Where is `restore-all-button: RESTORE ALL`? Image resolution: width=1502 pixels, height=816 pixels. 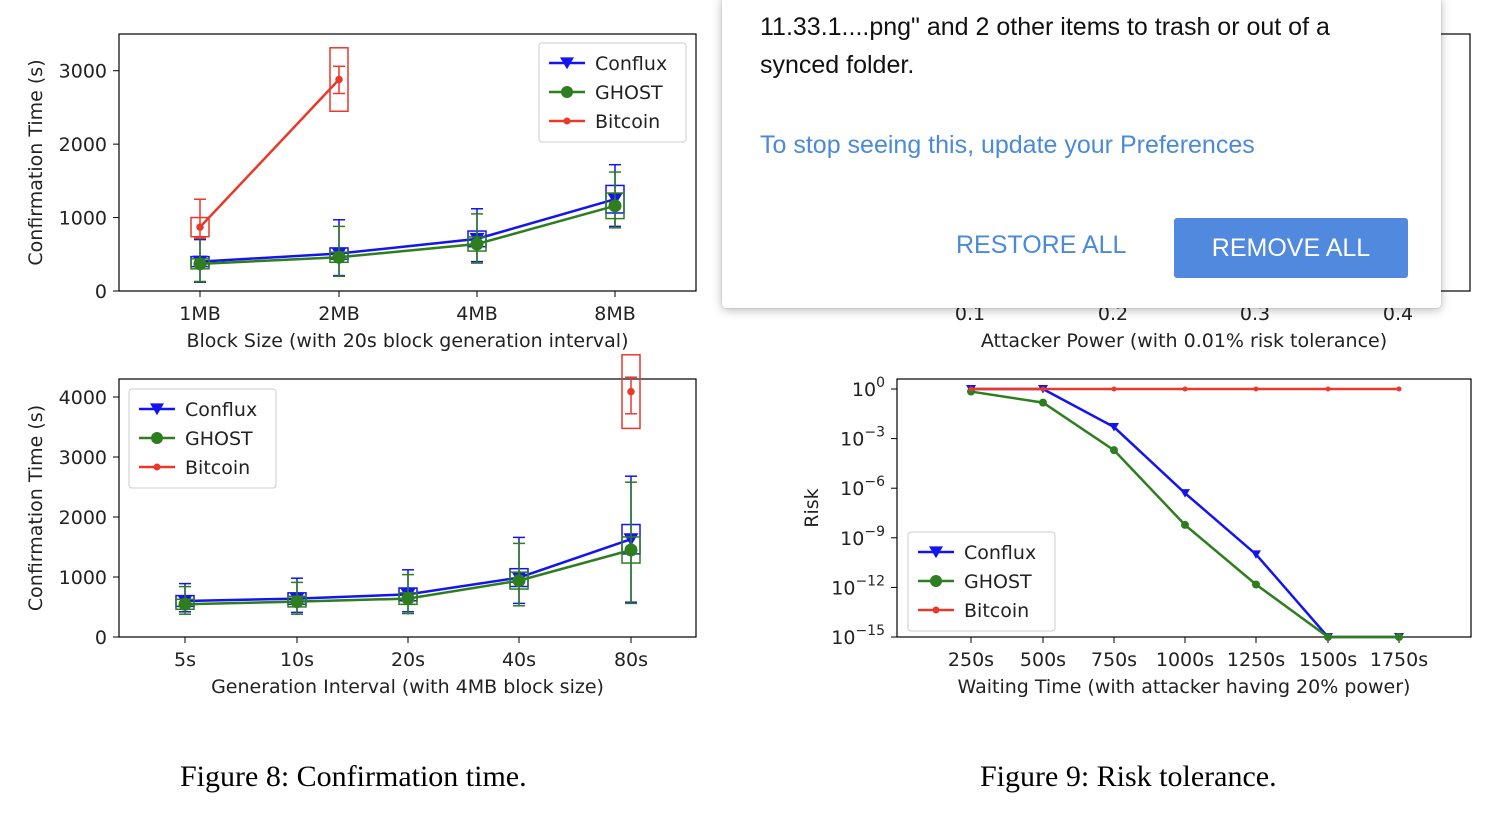 restore-all-button: RESTORE ALL is located at coordinates (1041, 245).